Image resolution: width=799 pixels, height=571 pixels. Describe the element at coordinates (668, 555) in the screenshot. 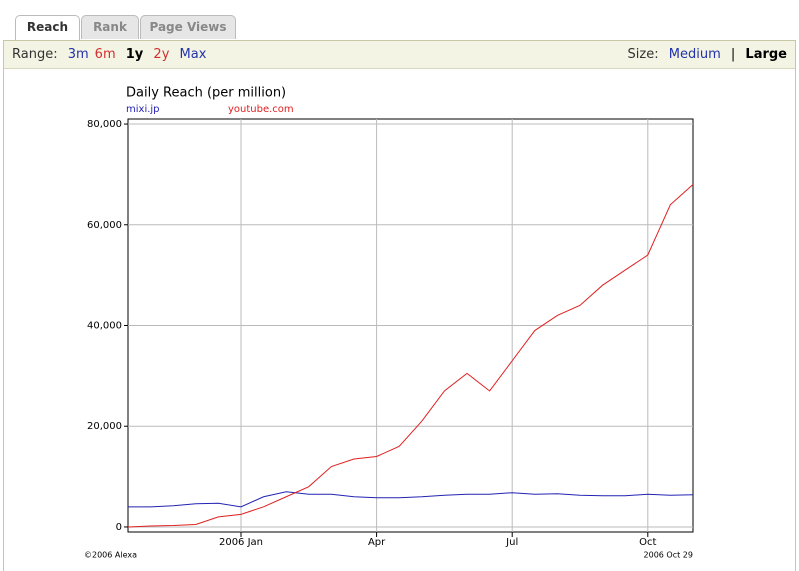

I see `date: 2006 Oct 29` at that location.